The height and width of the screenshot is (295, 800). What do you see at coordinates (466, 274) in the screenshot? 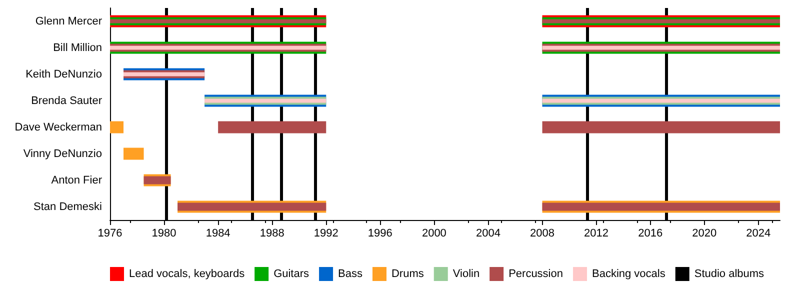
I see `legend-label: Violin` at bounding box center [466, 274].